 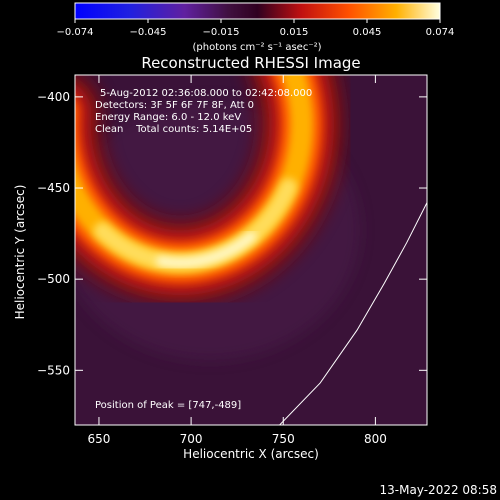 I want to click on annotation-time: 5-Aug-2012 02:36:08.000 to 02:42:08.000, so click(x=206, y=93).